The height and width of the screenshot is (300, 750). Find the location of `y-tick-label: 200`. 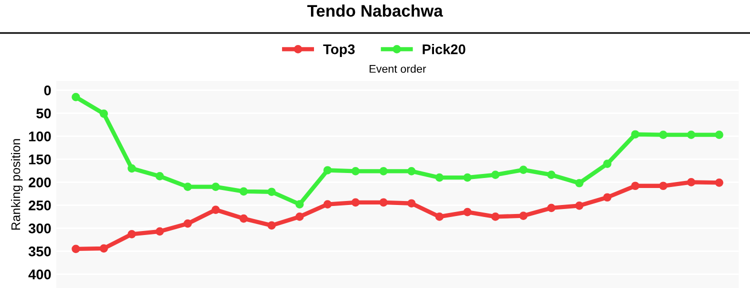

y-tick-label: 200 is located at coordinates (39, 183).